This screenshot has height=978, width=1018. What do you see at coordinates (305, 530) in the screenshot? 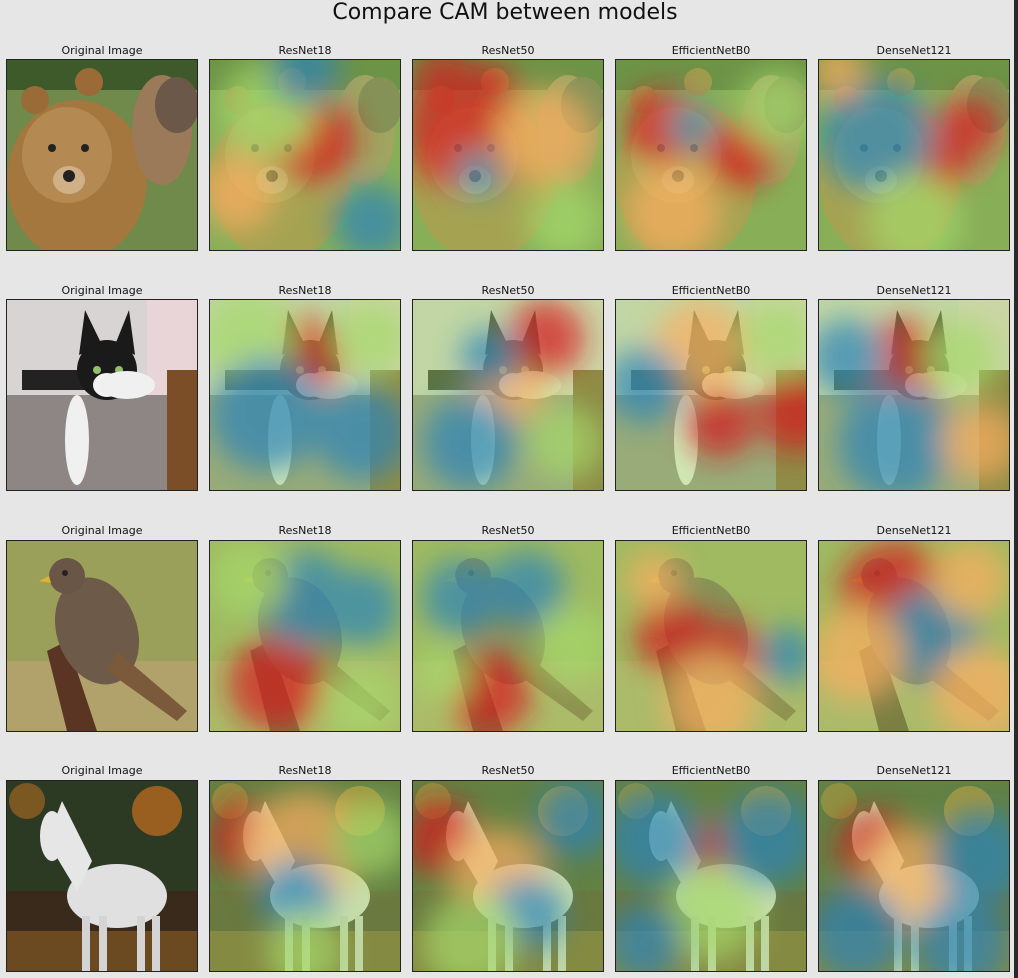
I see `panel-title-bird-resnet18: ResNet18` at bounding box center [305, 530].